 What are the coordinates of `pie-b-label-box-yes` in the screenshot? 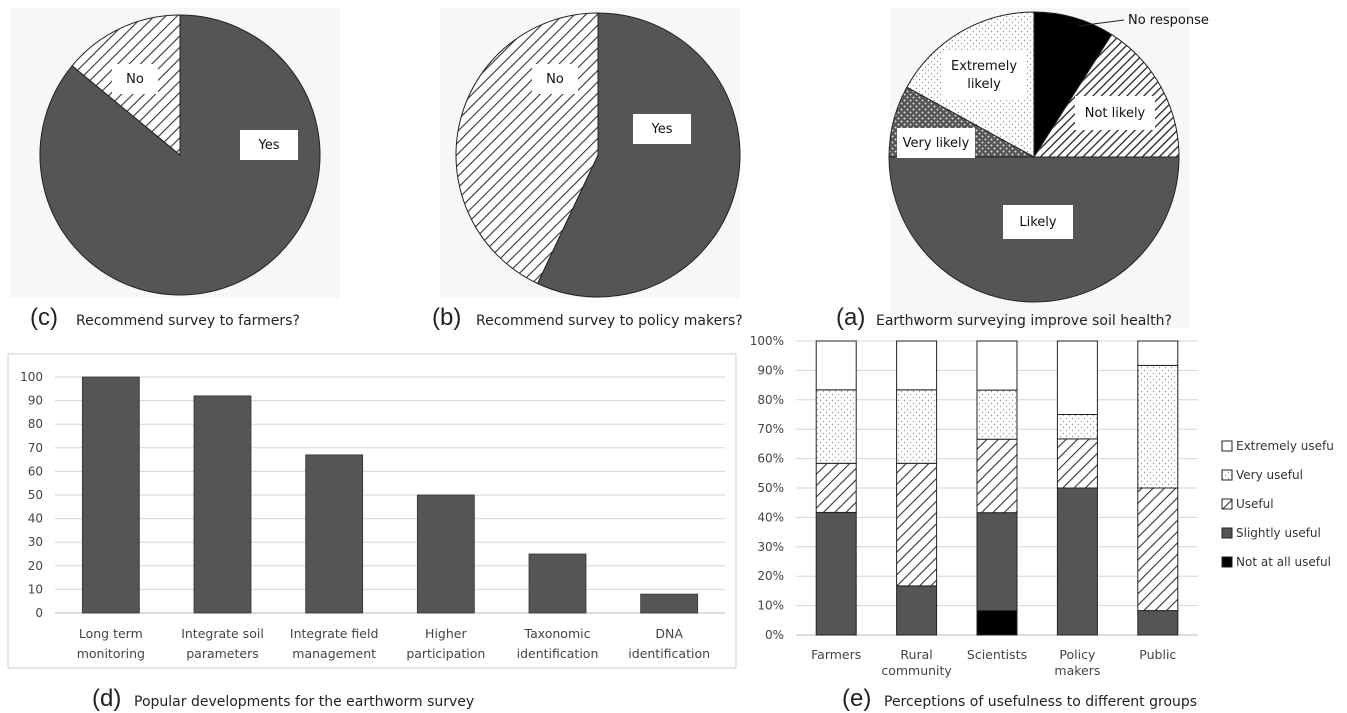 It's located at (662, 129).